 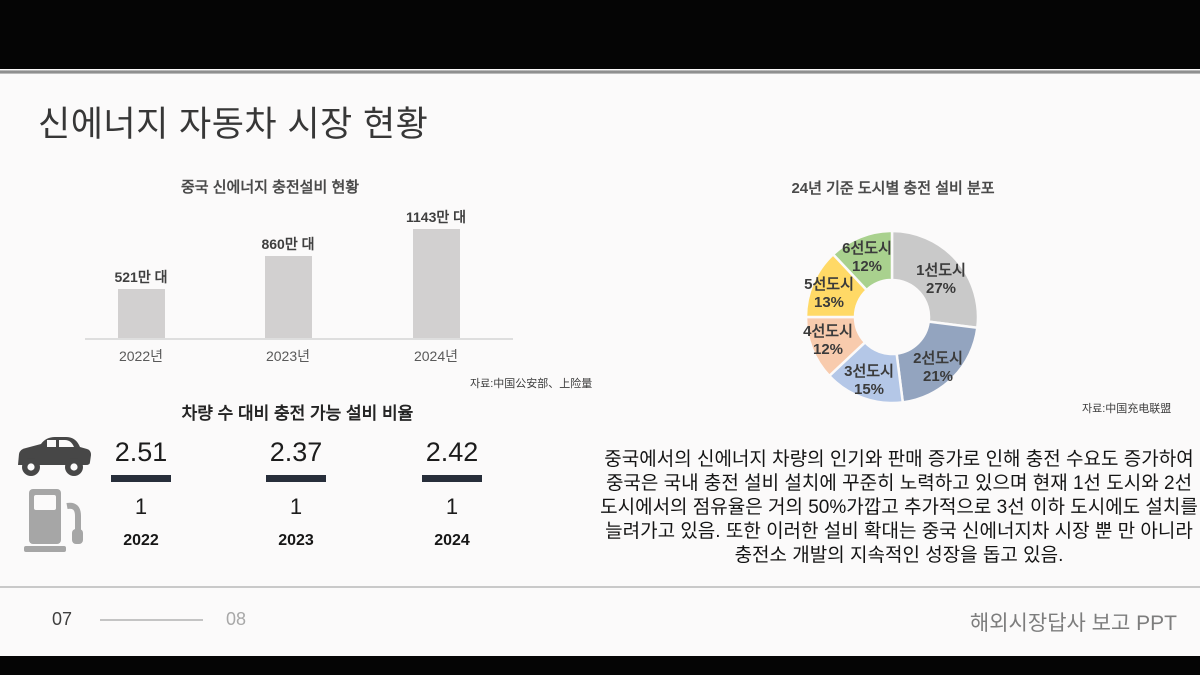 I want to click on donut-label-4선도시: 4선도시 12%, so click(x=828, y=340).